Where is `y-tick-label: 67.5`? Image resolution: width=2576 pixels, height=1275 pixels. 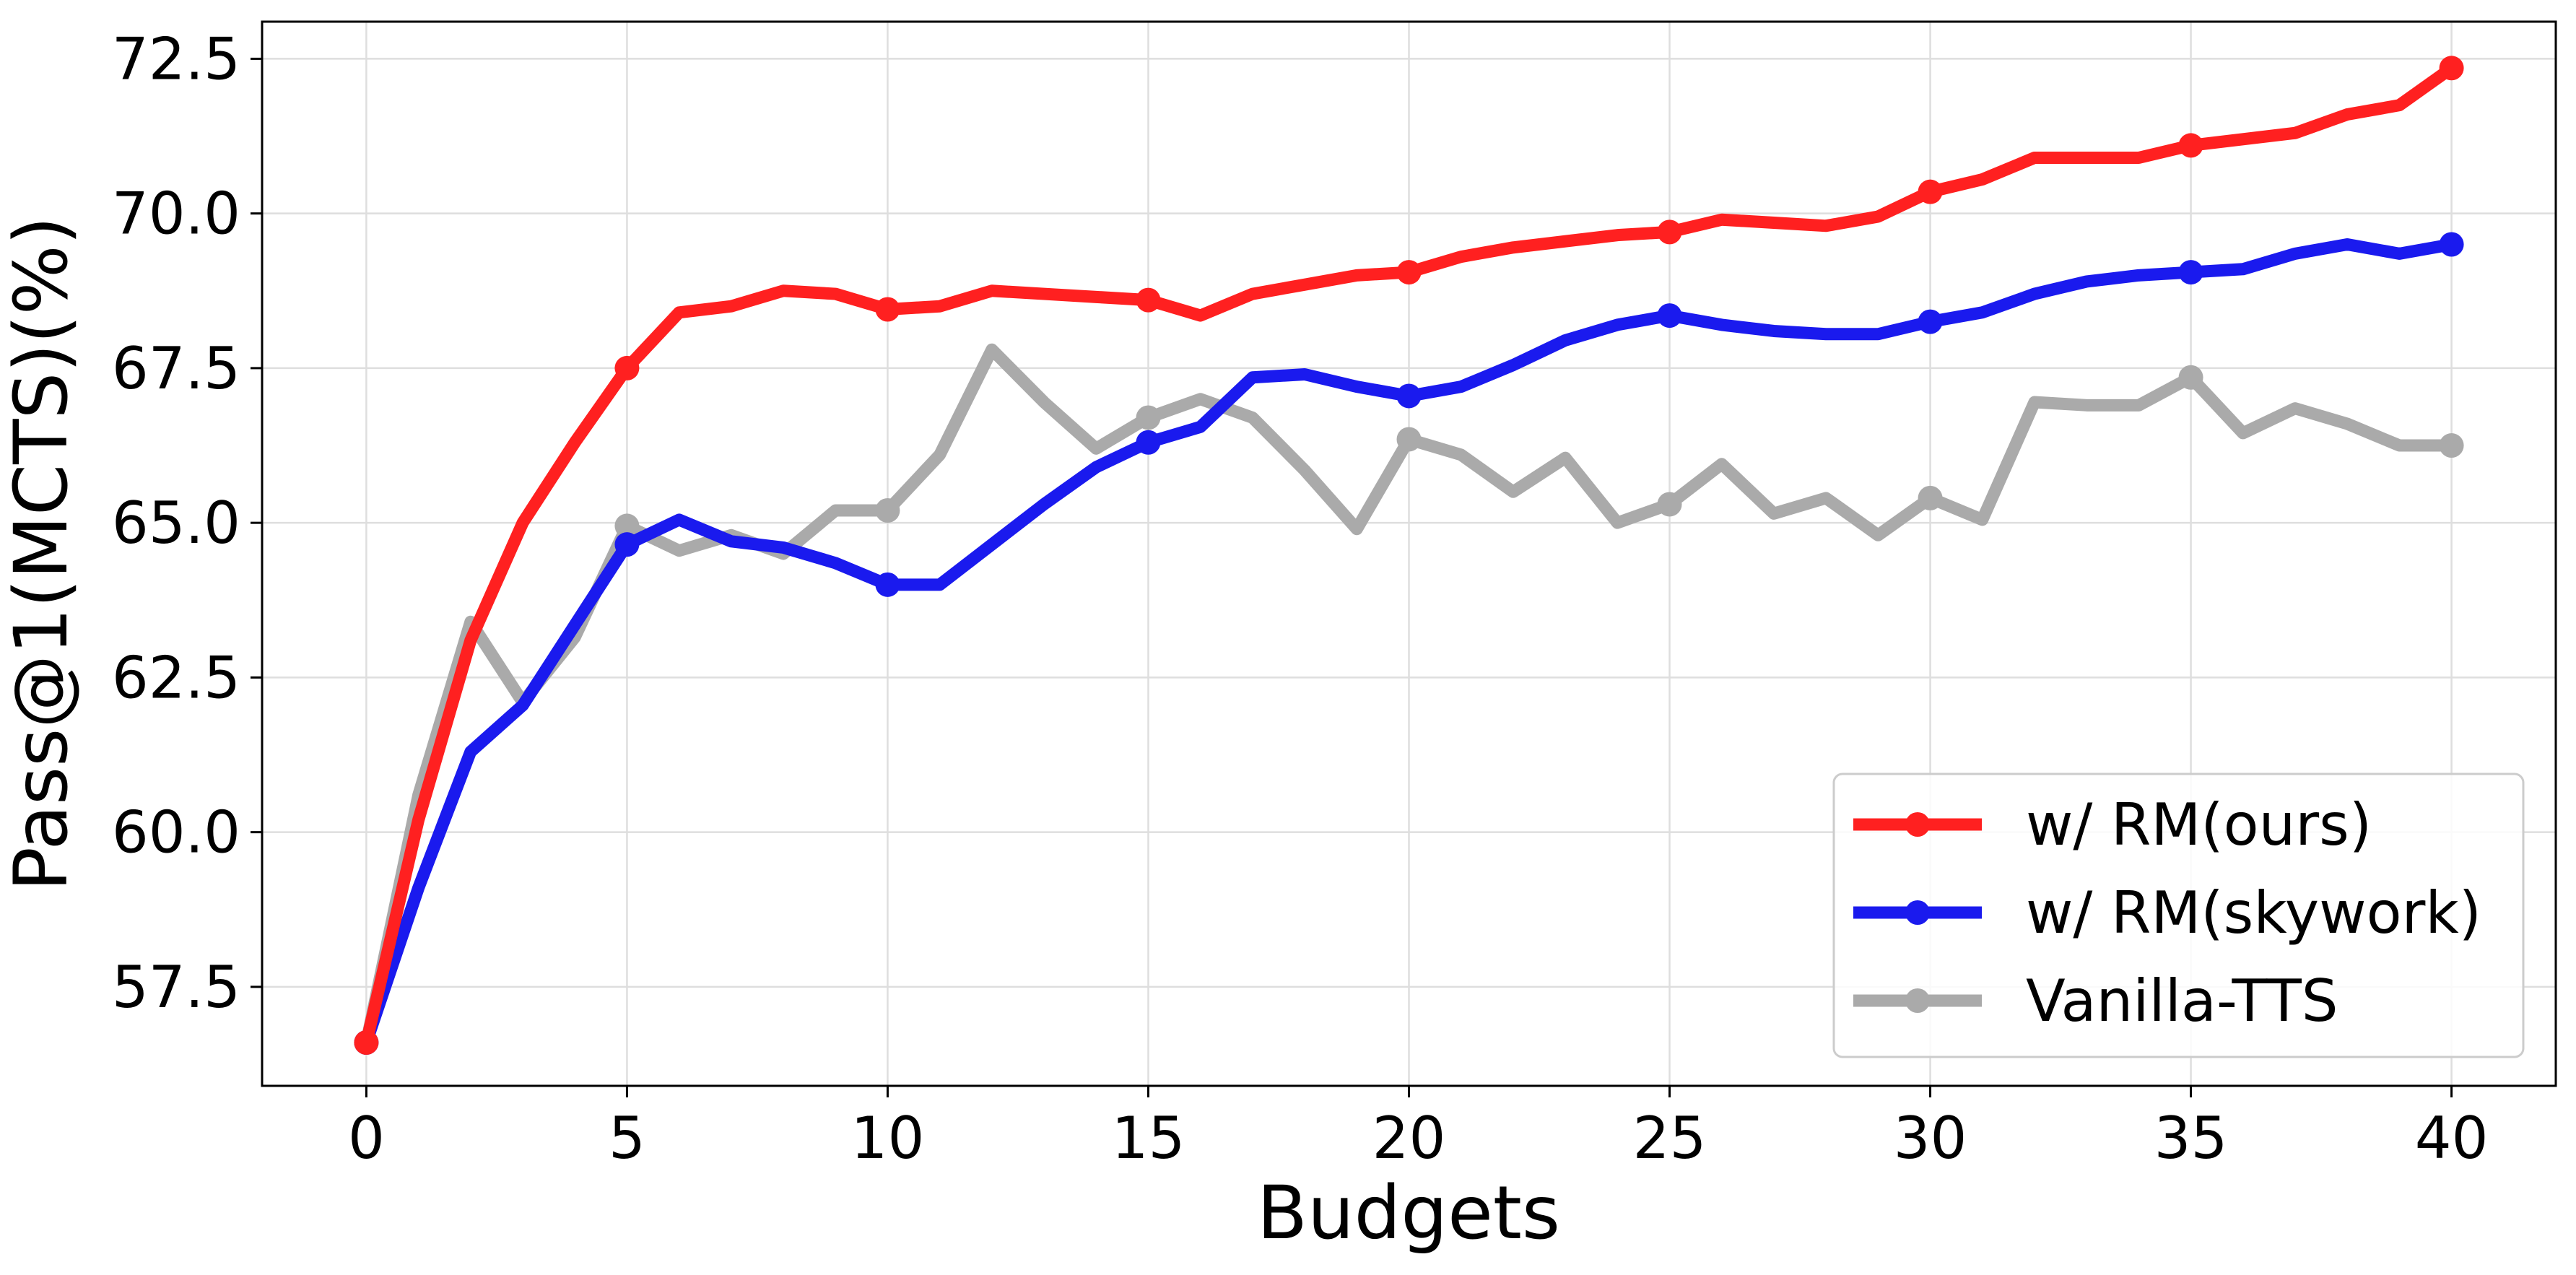
y-tick-label: 67.5 is located at coordinates (176, 368).